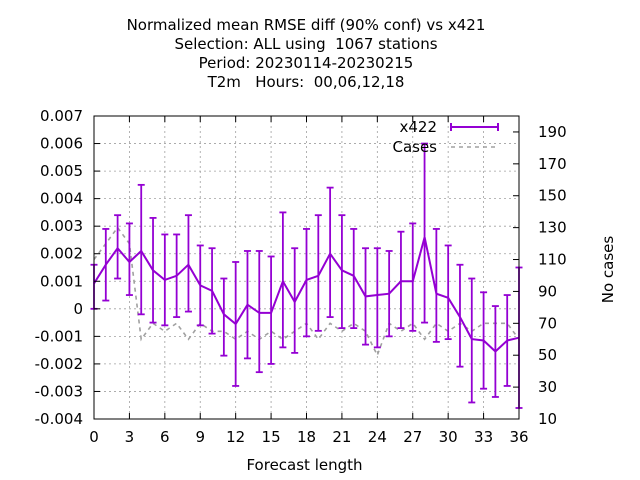 The width and height of the screenshot is (640, 480). I want to click on y-tick-label: -0.003, so click(59, 391).